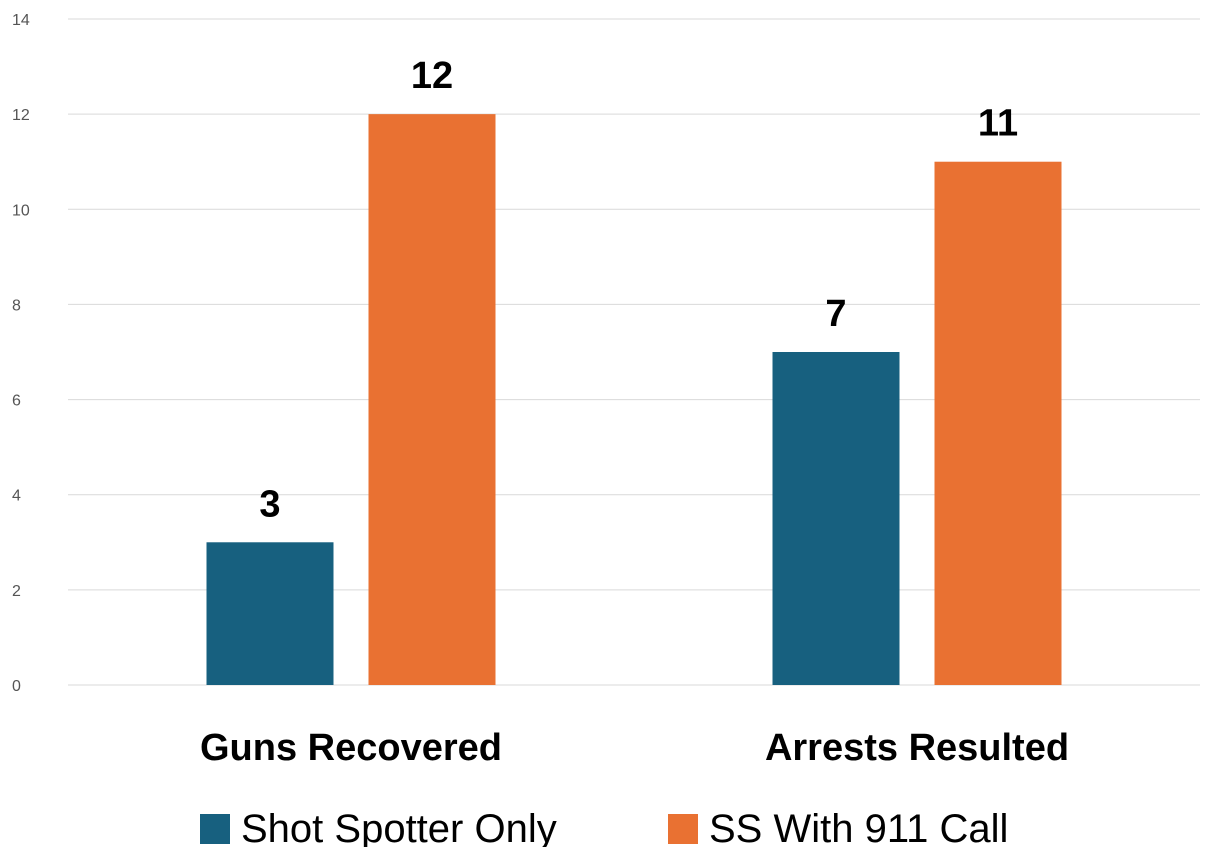 This screenshot has height=847, width=1215. Describe the element at coordinates (269, 504) in the screenshot. I see `data-label: 3` at that location.